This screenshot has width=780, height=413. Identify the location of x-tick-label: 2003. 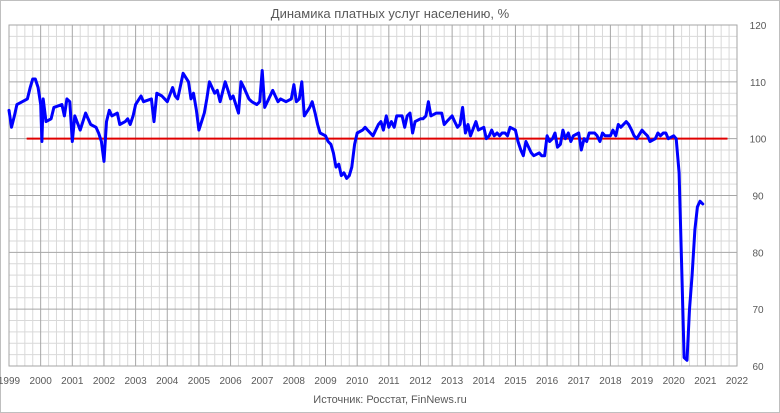
(135, 381).